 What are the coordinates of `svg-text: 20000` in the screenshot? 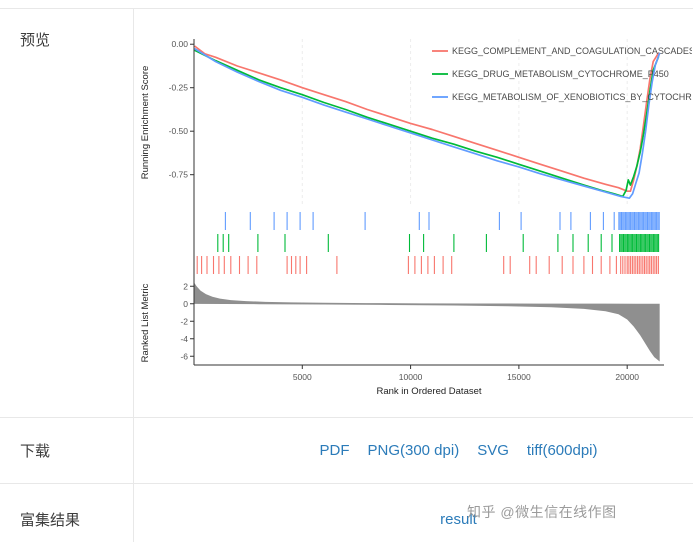 It's located at (627, 377).